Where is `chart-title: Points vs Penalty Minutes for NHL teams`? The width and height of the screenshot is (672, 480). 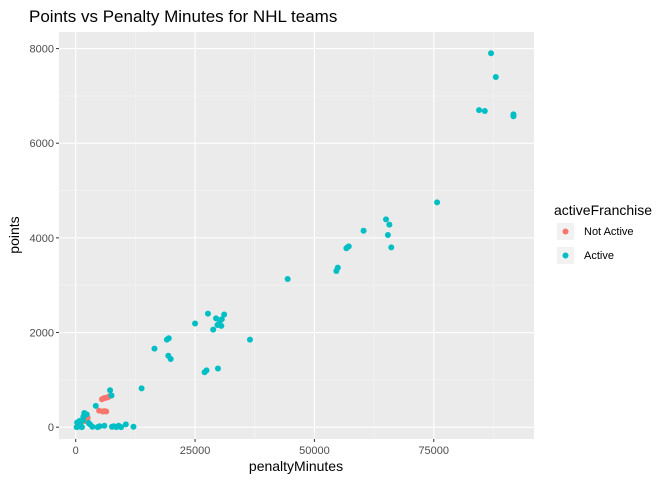 chart-title: Points vs Penalty Minutes for NHL teams is located at coordinates (183, 16).